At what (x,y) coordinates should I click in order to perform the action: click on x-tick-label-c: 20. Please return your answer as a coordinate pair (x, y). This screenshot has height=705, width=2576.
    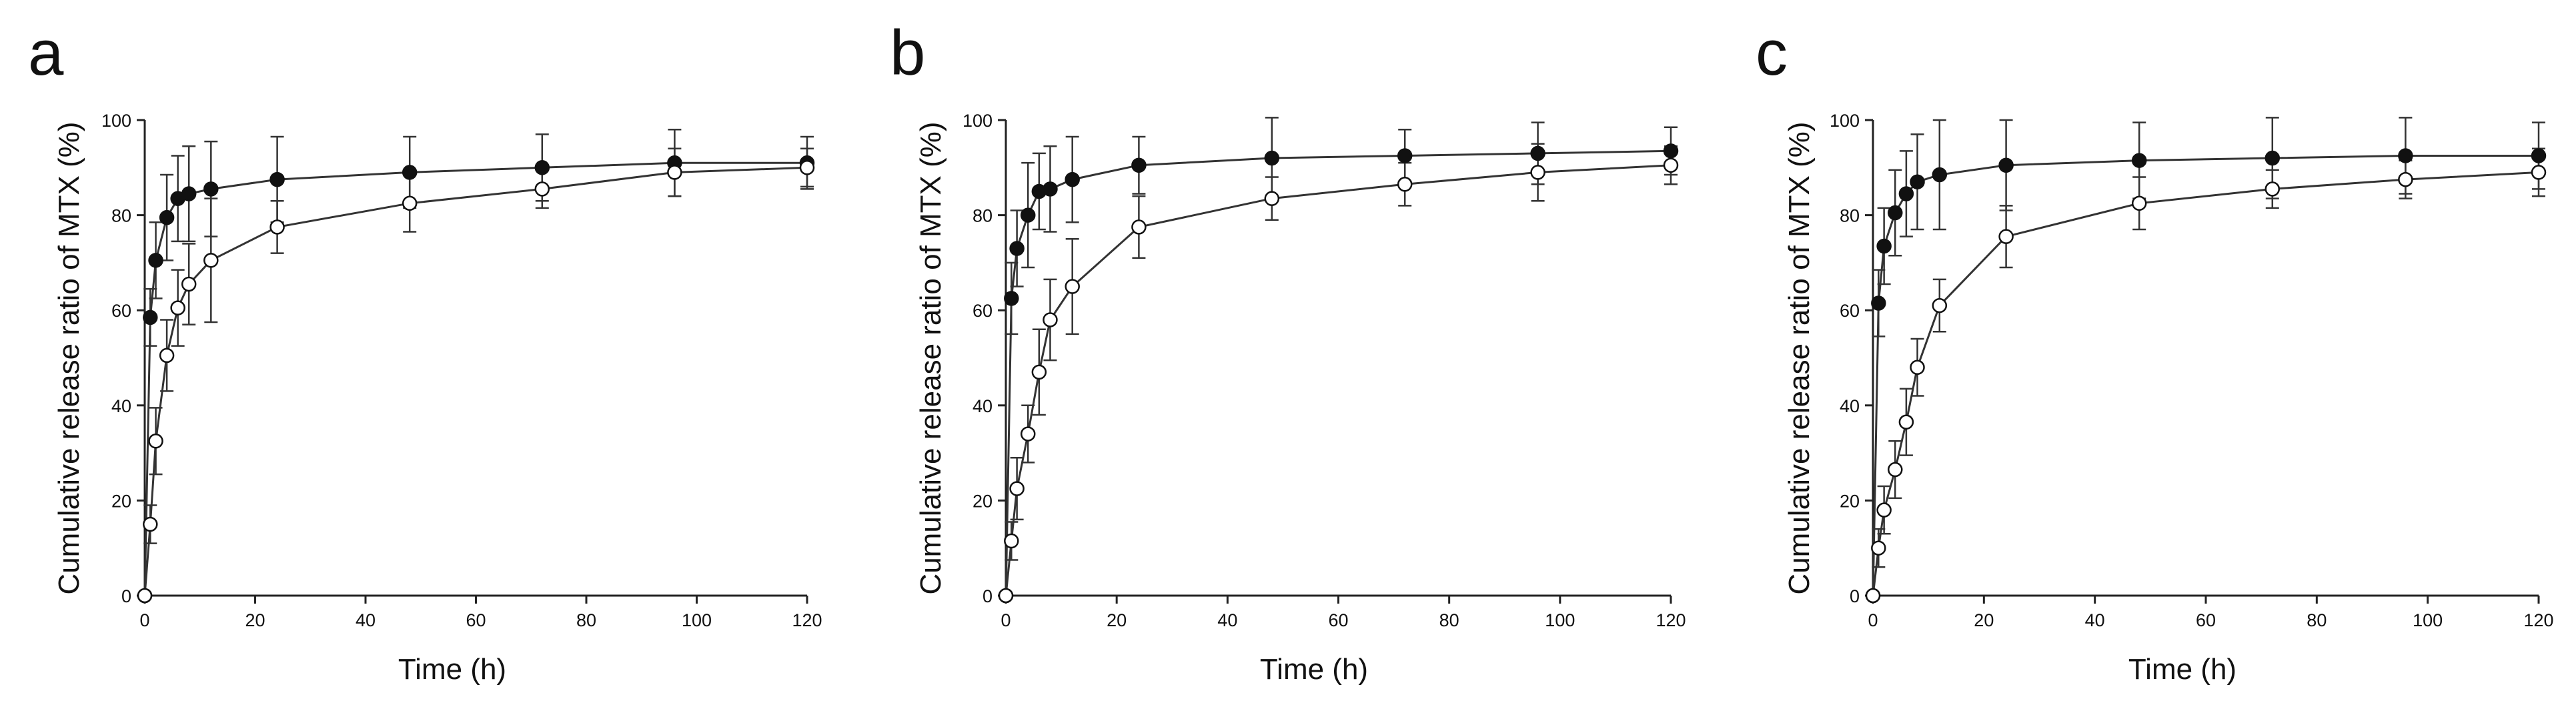
    Looking at the image, I should click on (1984, 620).